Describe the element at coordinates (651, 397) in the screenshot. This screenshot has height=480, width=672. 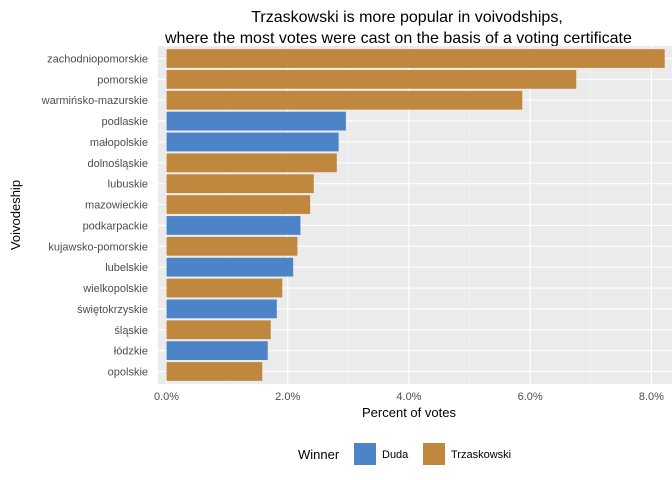
I see `x-tick-label: 8.0%` at that location.